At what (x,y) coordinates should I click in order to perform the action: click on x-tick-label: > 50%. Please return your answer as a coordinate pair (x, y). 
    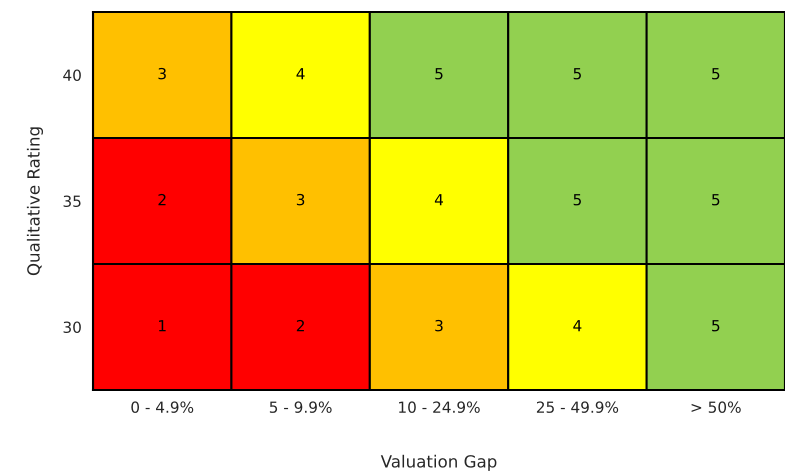
    Looking at the image, I should click on (716, 407).